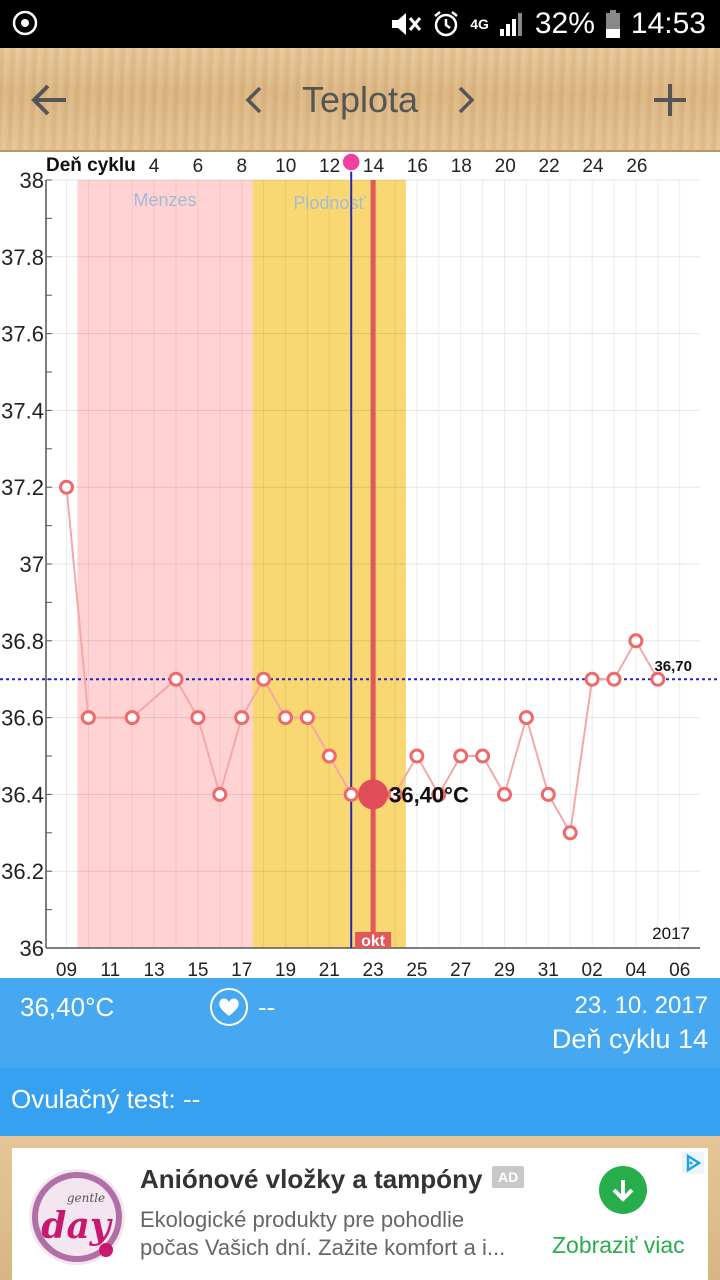  I want to click on y-tick-label: 36.2, so click(22, 871).